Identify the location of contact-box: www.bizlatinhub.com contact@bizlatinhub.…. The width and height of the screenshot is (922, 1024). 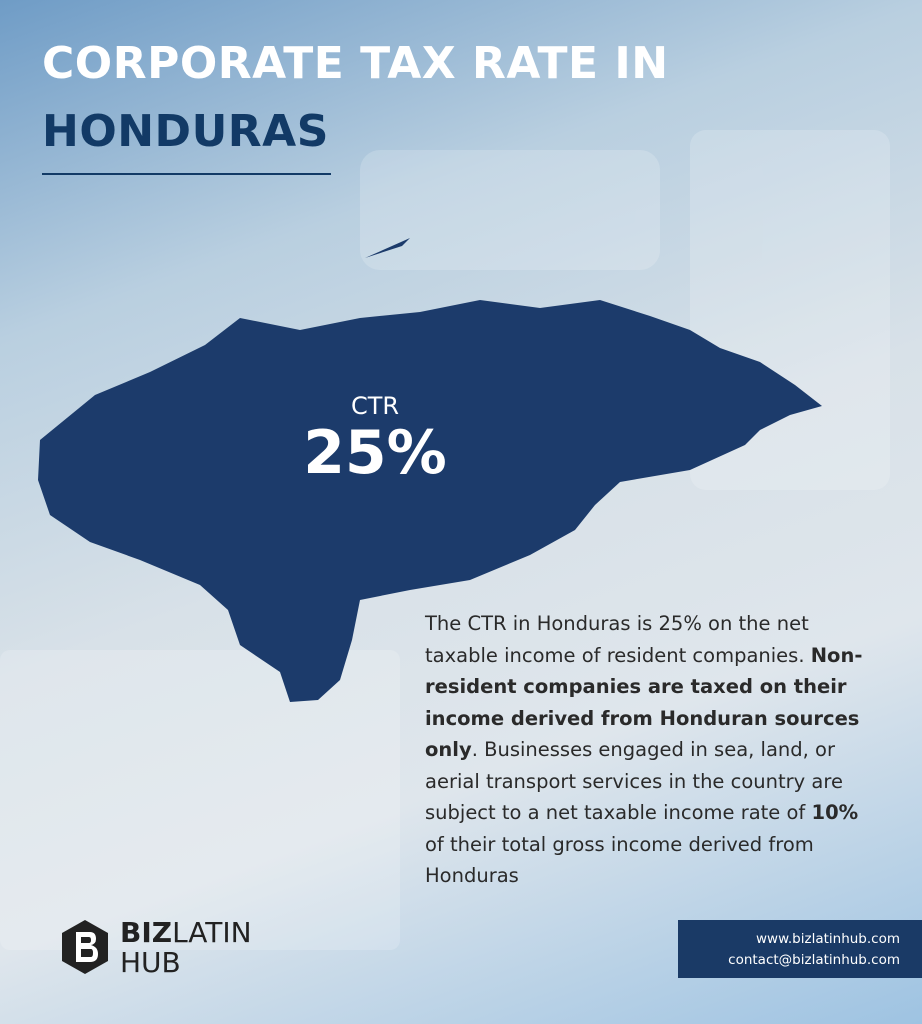
(800, 949).